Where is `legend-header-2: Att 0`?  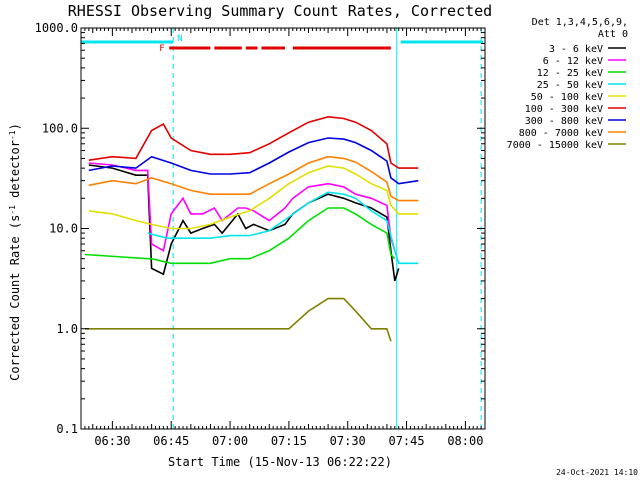
legend-header-2: Att 0 is located at coordinates (613, 34).